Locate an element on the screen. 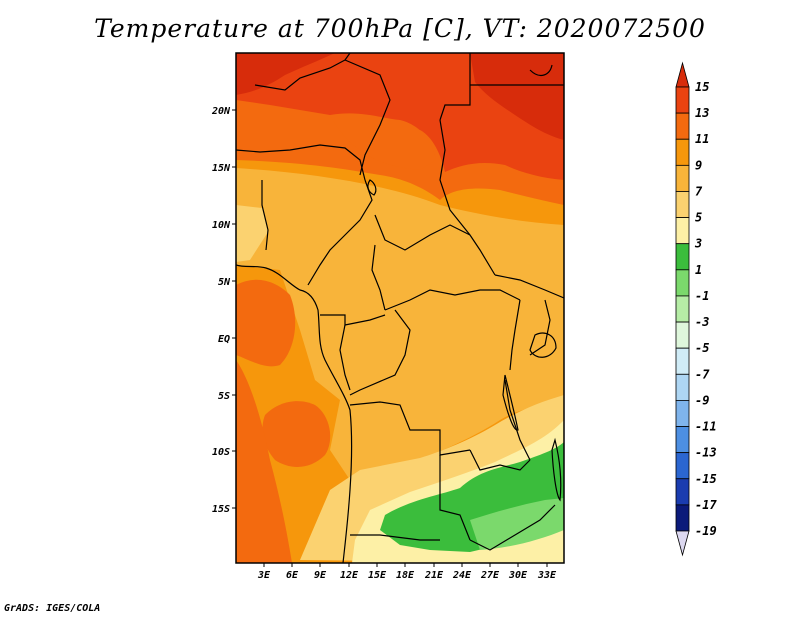  colorbar-label: 13 is located at coordinates (702, 113).